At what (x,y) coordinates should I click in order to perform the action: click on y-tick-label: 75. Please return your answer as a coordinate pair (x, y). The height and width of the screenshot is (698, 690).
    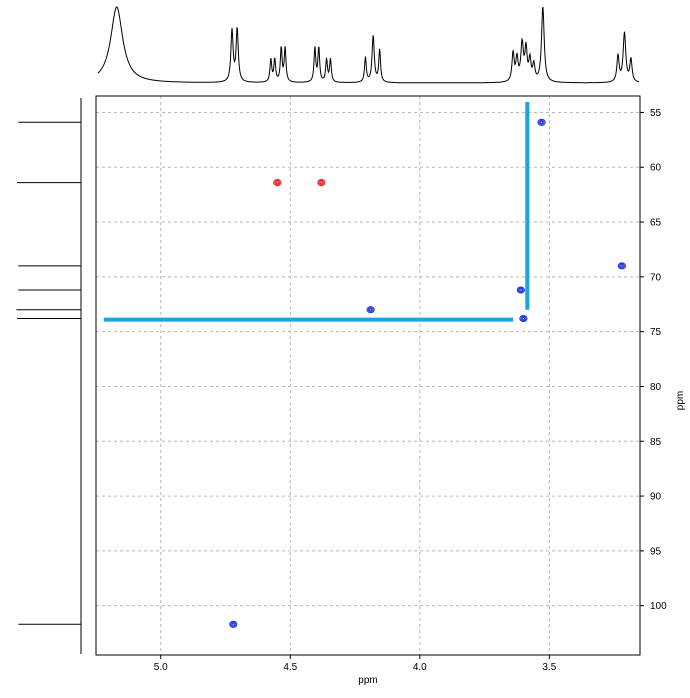
    Looking at the image, I should click on (656, 332).